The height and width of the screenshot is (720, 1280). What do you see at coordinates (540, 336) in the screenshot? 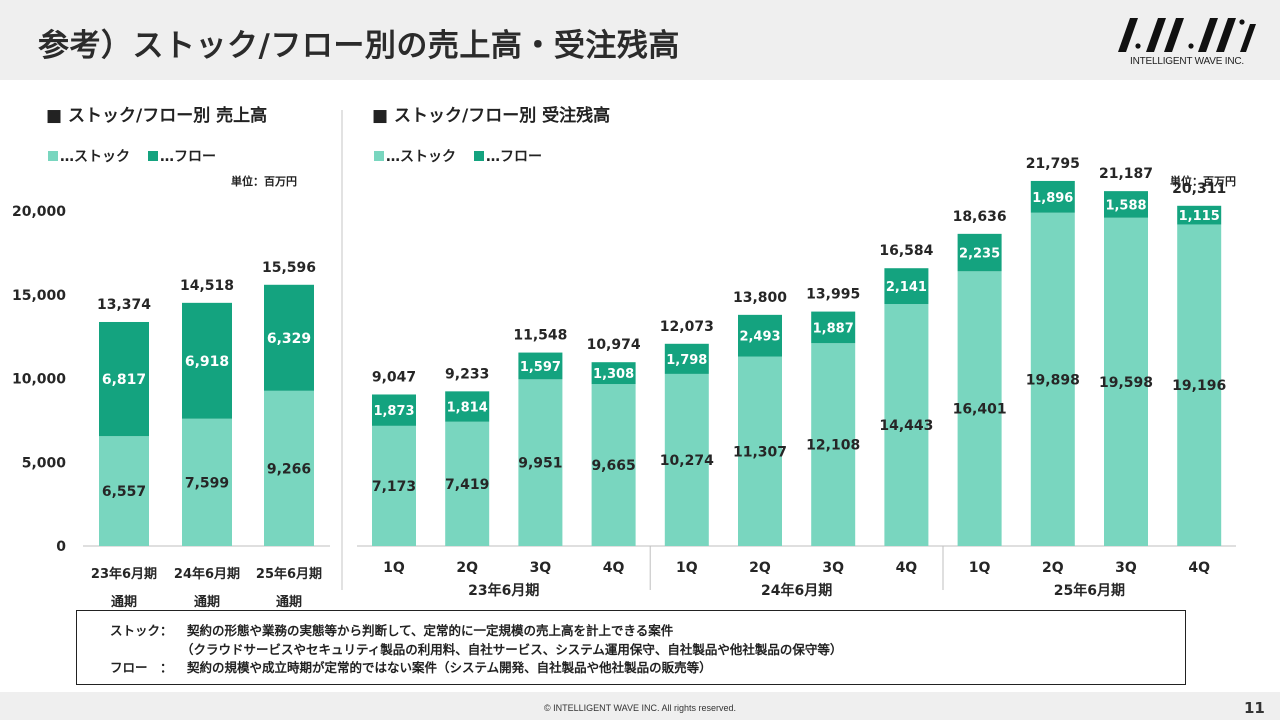
I see `data-label-total: 11,548` at bounding box center [540, 336].